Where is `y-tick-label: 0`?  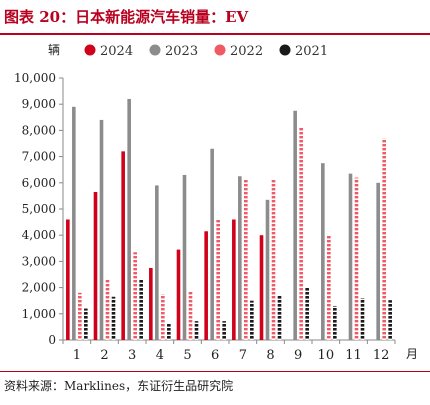 y-tick-label: 0 is located at coordinates (52, 340).